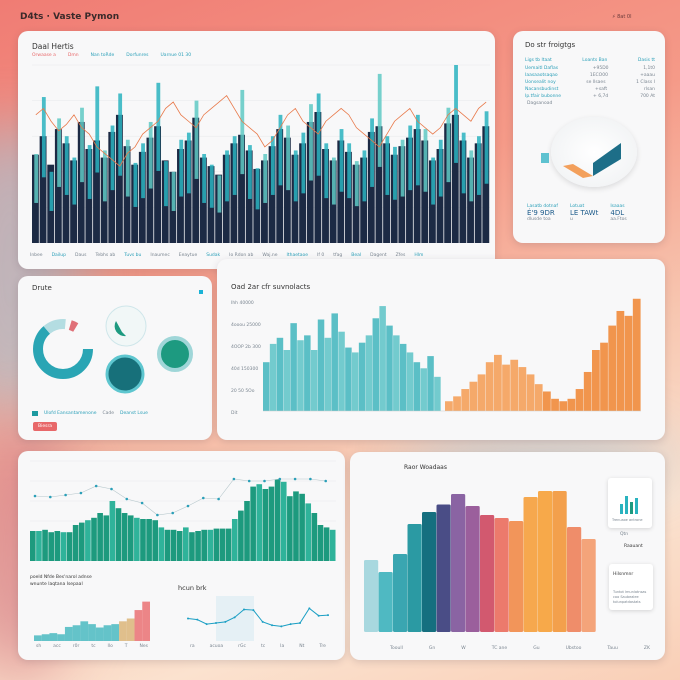  Describe the element at coordinates (45, 426) in the screenshot. I see `donut-action-button: Biesra` at that location.